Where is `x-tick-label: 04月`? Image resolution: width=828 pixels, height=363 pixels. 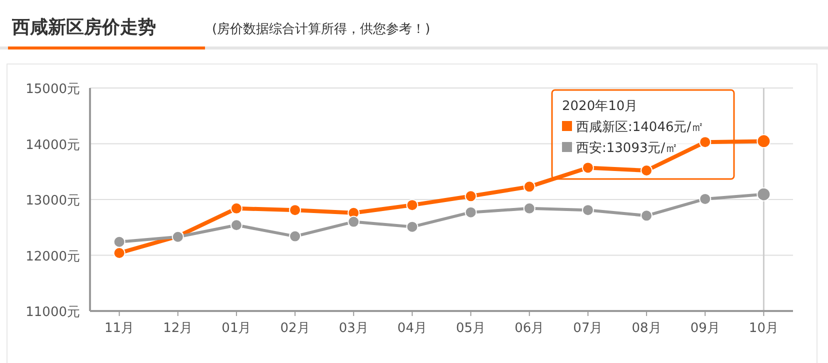
x-tick-label: 04月 is located at coordinates (412, 328).